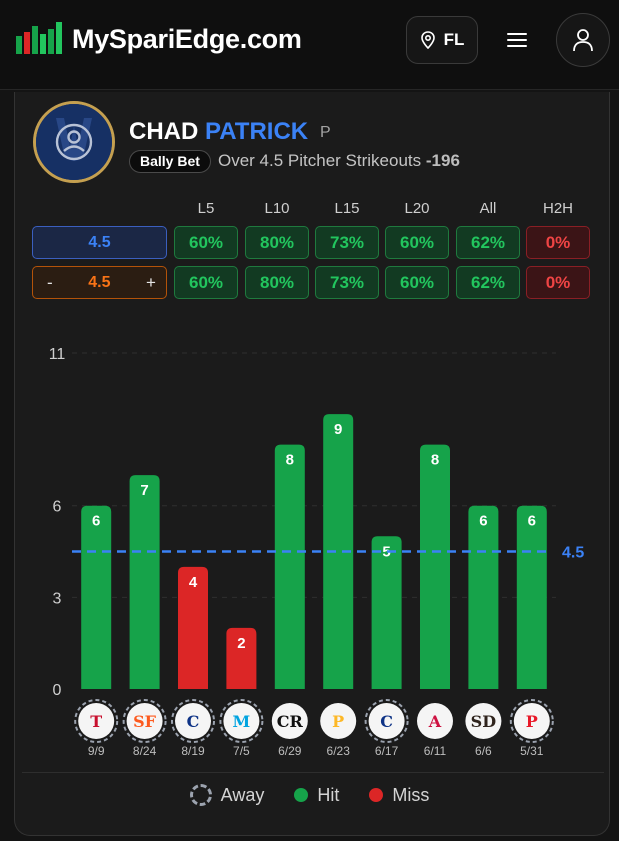  I want to click on bar-value-label: 9, so click(338, 429).